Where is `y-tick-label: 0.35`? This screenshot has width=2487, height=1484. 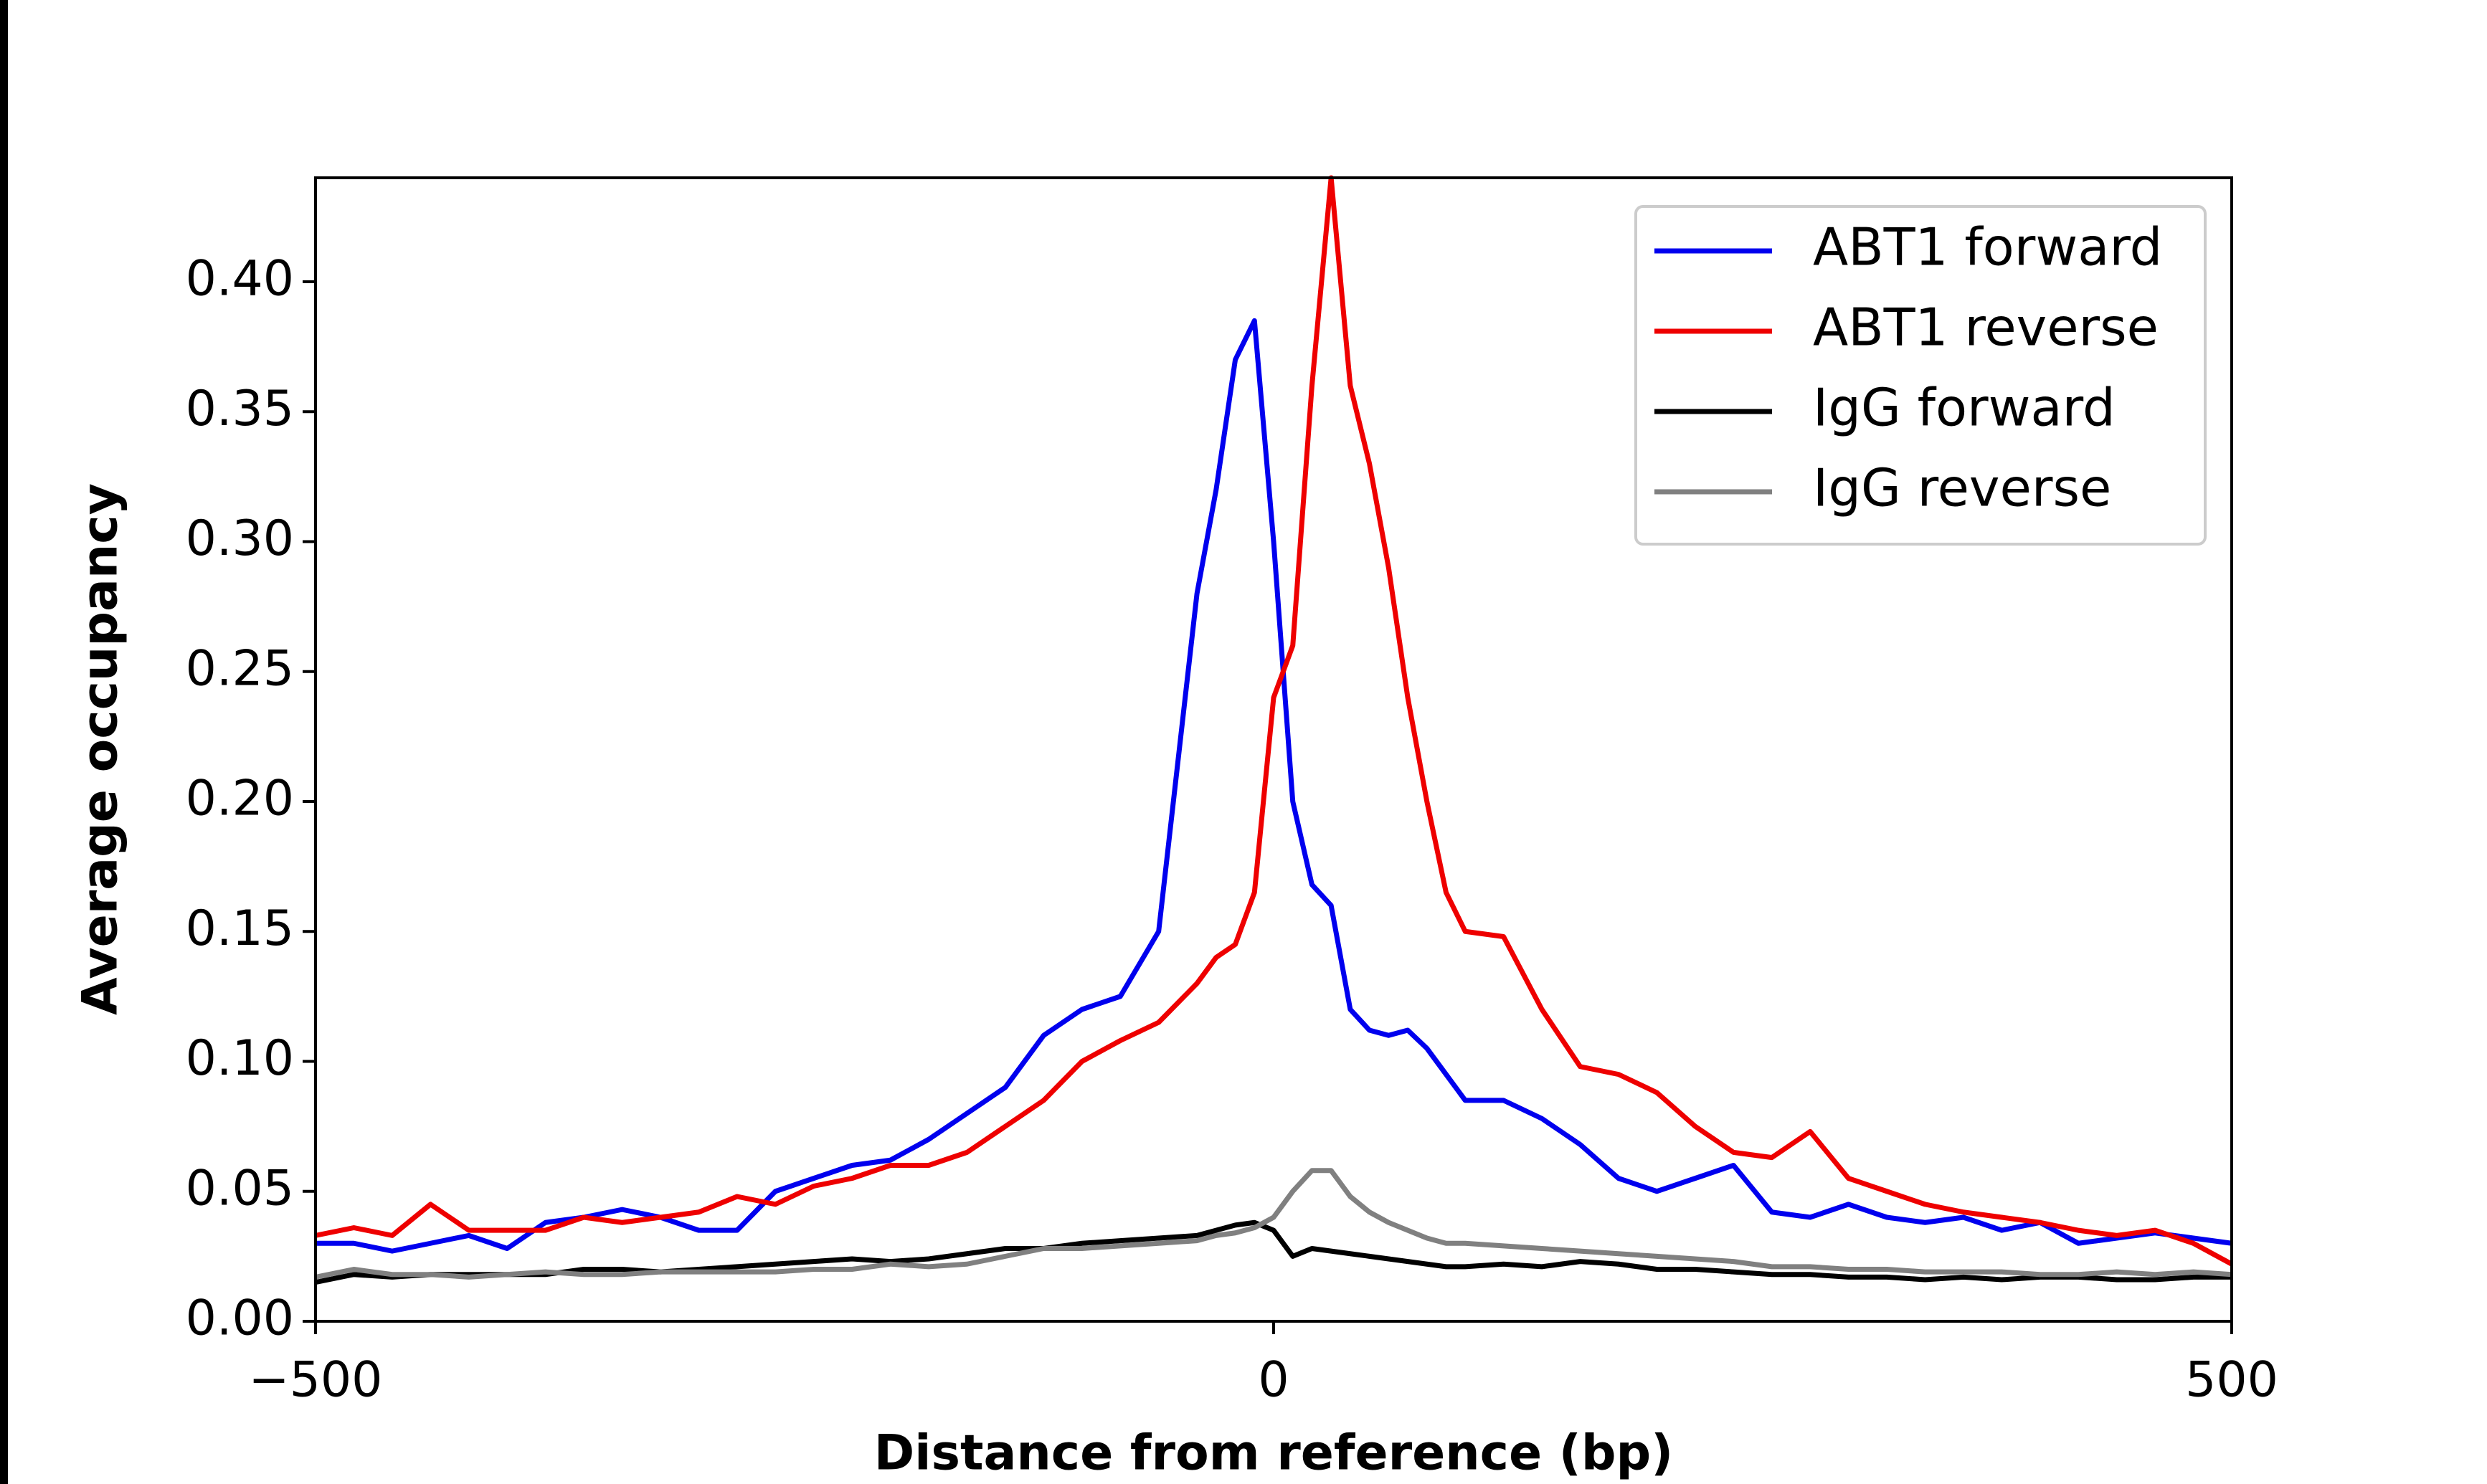
y-tick-label: 0.35 is located at coordinates (240, 409).